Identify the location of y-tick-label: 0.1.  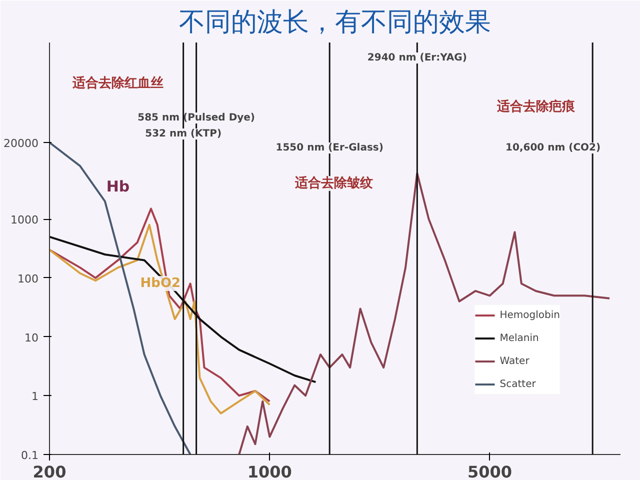
(30, 455).